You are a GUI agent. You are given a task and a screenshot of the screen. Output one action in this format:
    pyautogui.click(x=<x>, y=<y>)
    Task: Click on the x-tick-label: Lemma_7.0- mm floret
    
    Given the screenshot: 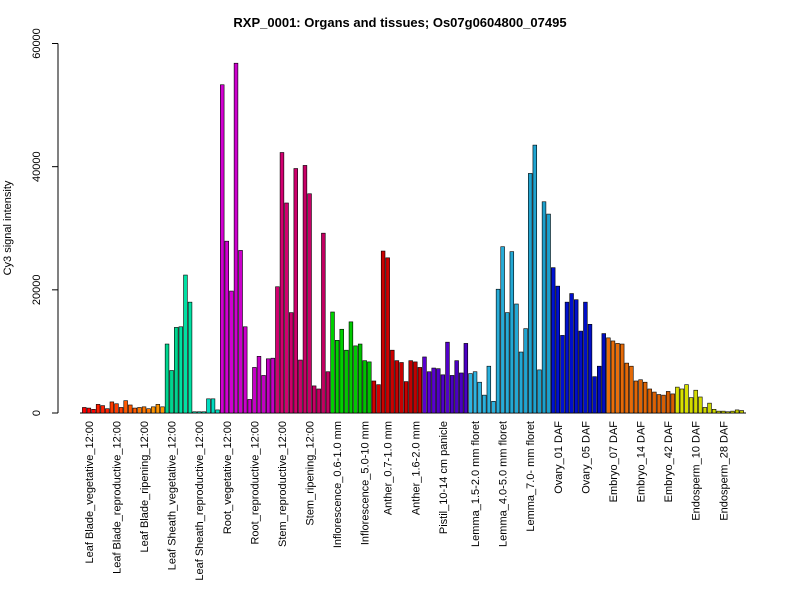 What is the action you would take?
    pyautogui.click(x=531, y=476)
    